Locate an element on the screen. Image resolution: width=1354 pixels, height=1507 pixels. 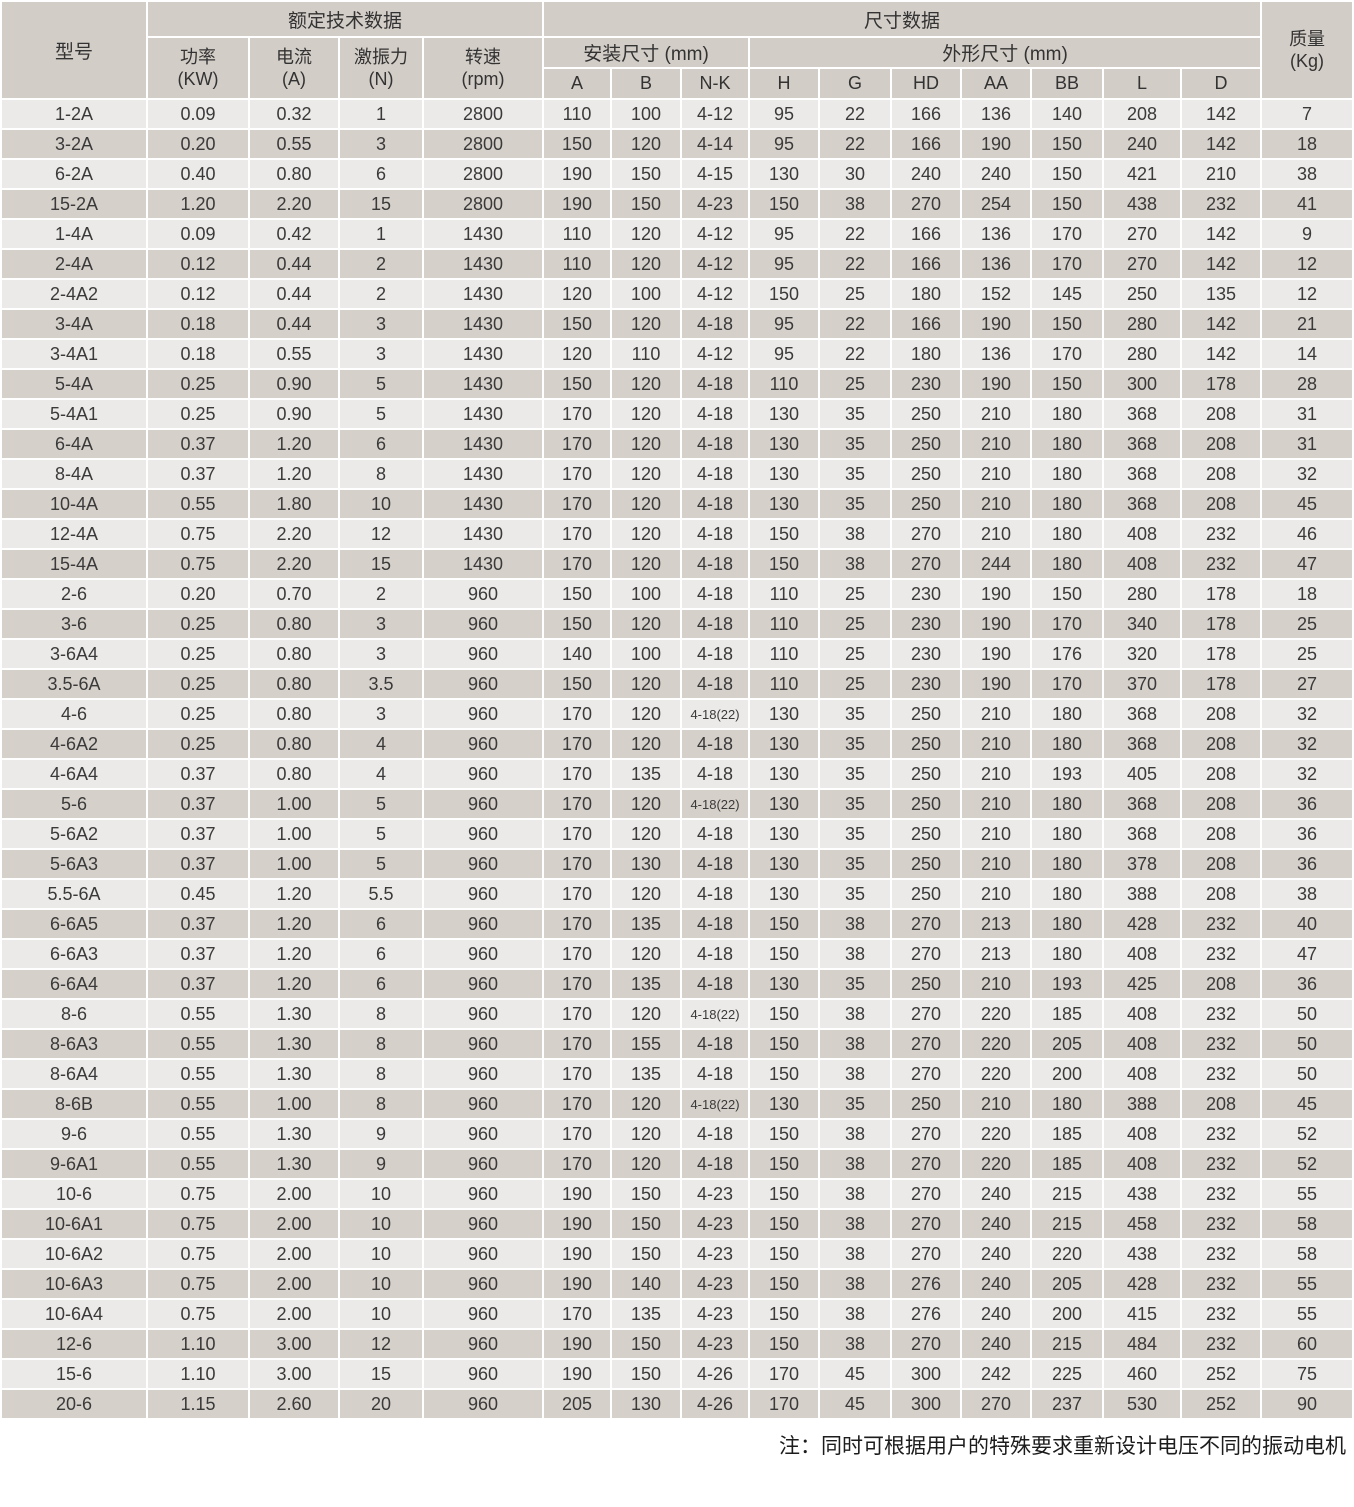
value-cell: 130 is located at coordinates (784, 444).